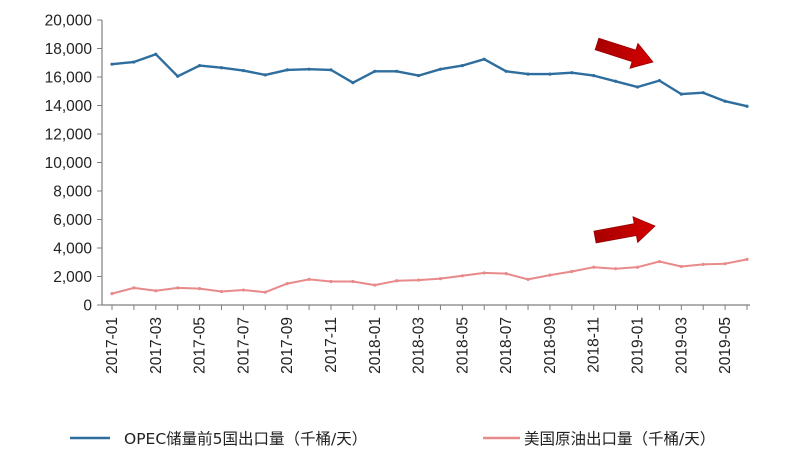  Describe the element at coordinates (243, 345) in the screenshot. I see `x-tick-label: 2017-07` at that location.